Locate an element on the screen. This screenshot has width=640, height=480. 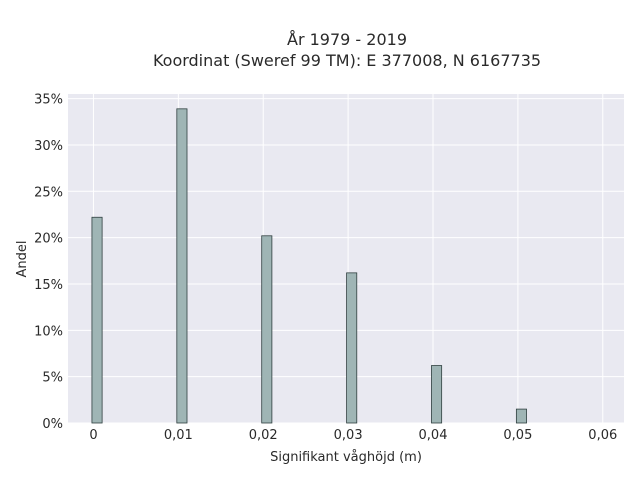
y-tick-label: 5% is located at coordinates (52, 378).